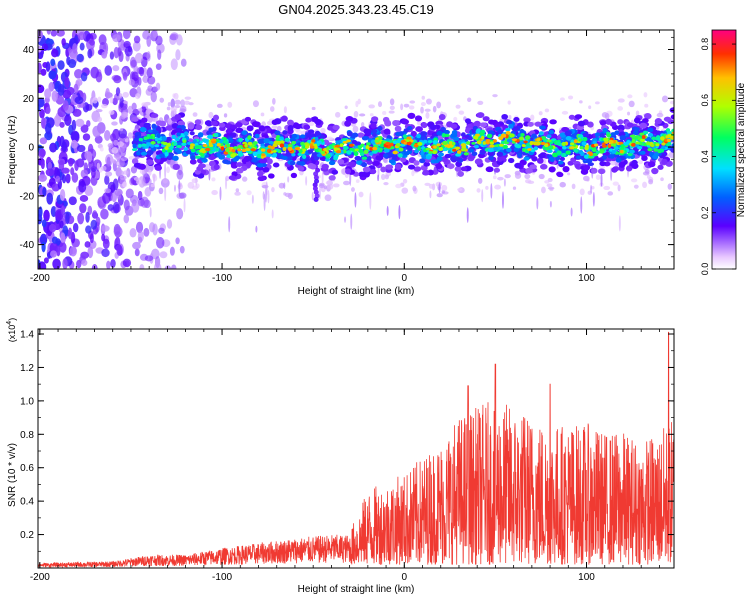  Describe the element at coordinates (705, 100) in the screenshot. I see `colorbar-tick-label: 0.6` at that location.